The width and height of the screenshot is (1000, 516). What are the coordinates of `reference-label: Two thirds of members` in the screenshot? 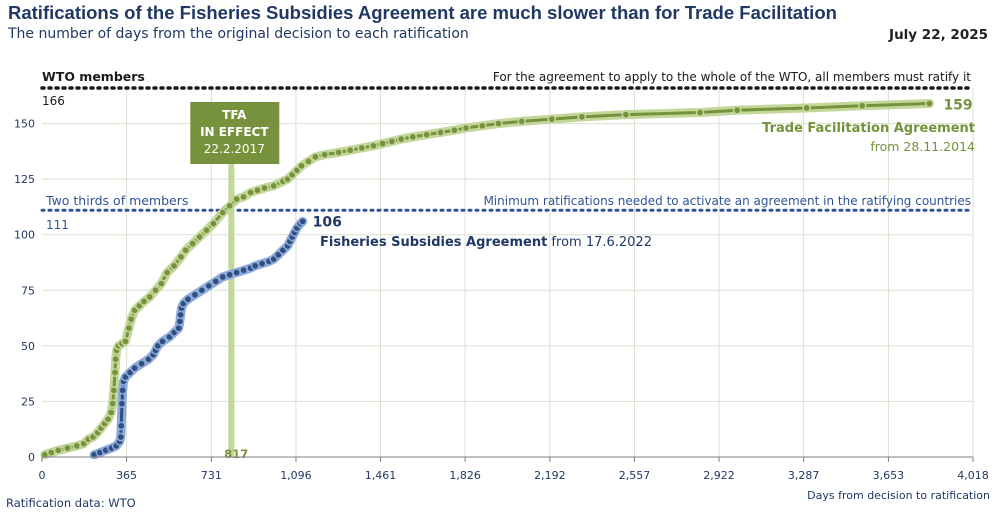 It's located at (116, 200).